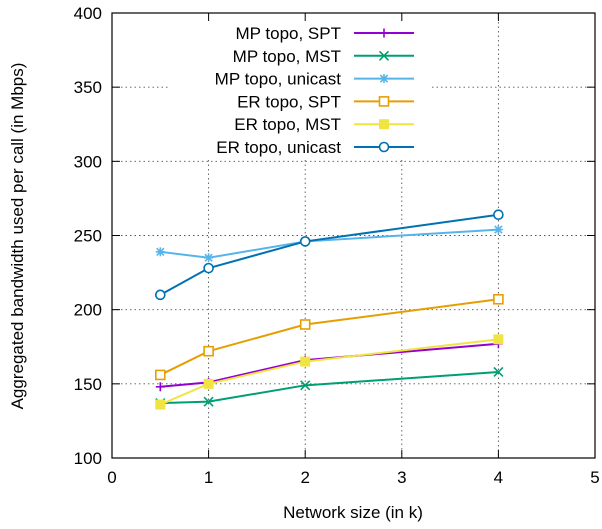 This screenshot has width=602, height=529. What do you see at coordinates (88, 13) in the screenshot?
I see `y-tick-label: 400` at bounding box center [88, 13].